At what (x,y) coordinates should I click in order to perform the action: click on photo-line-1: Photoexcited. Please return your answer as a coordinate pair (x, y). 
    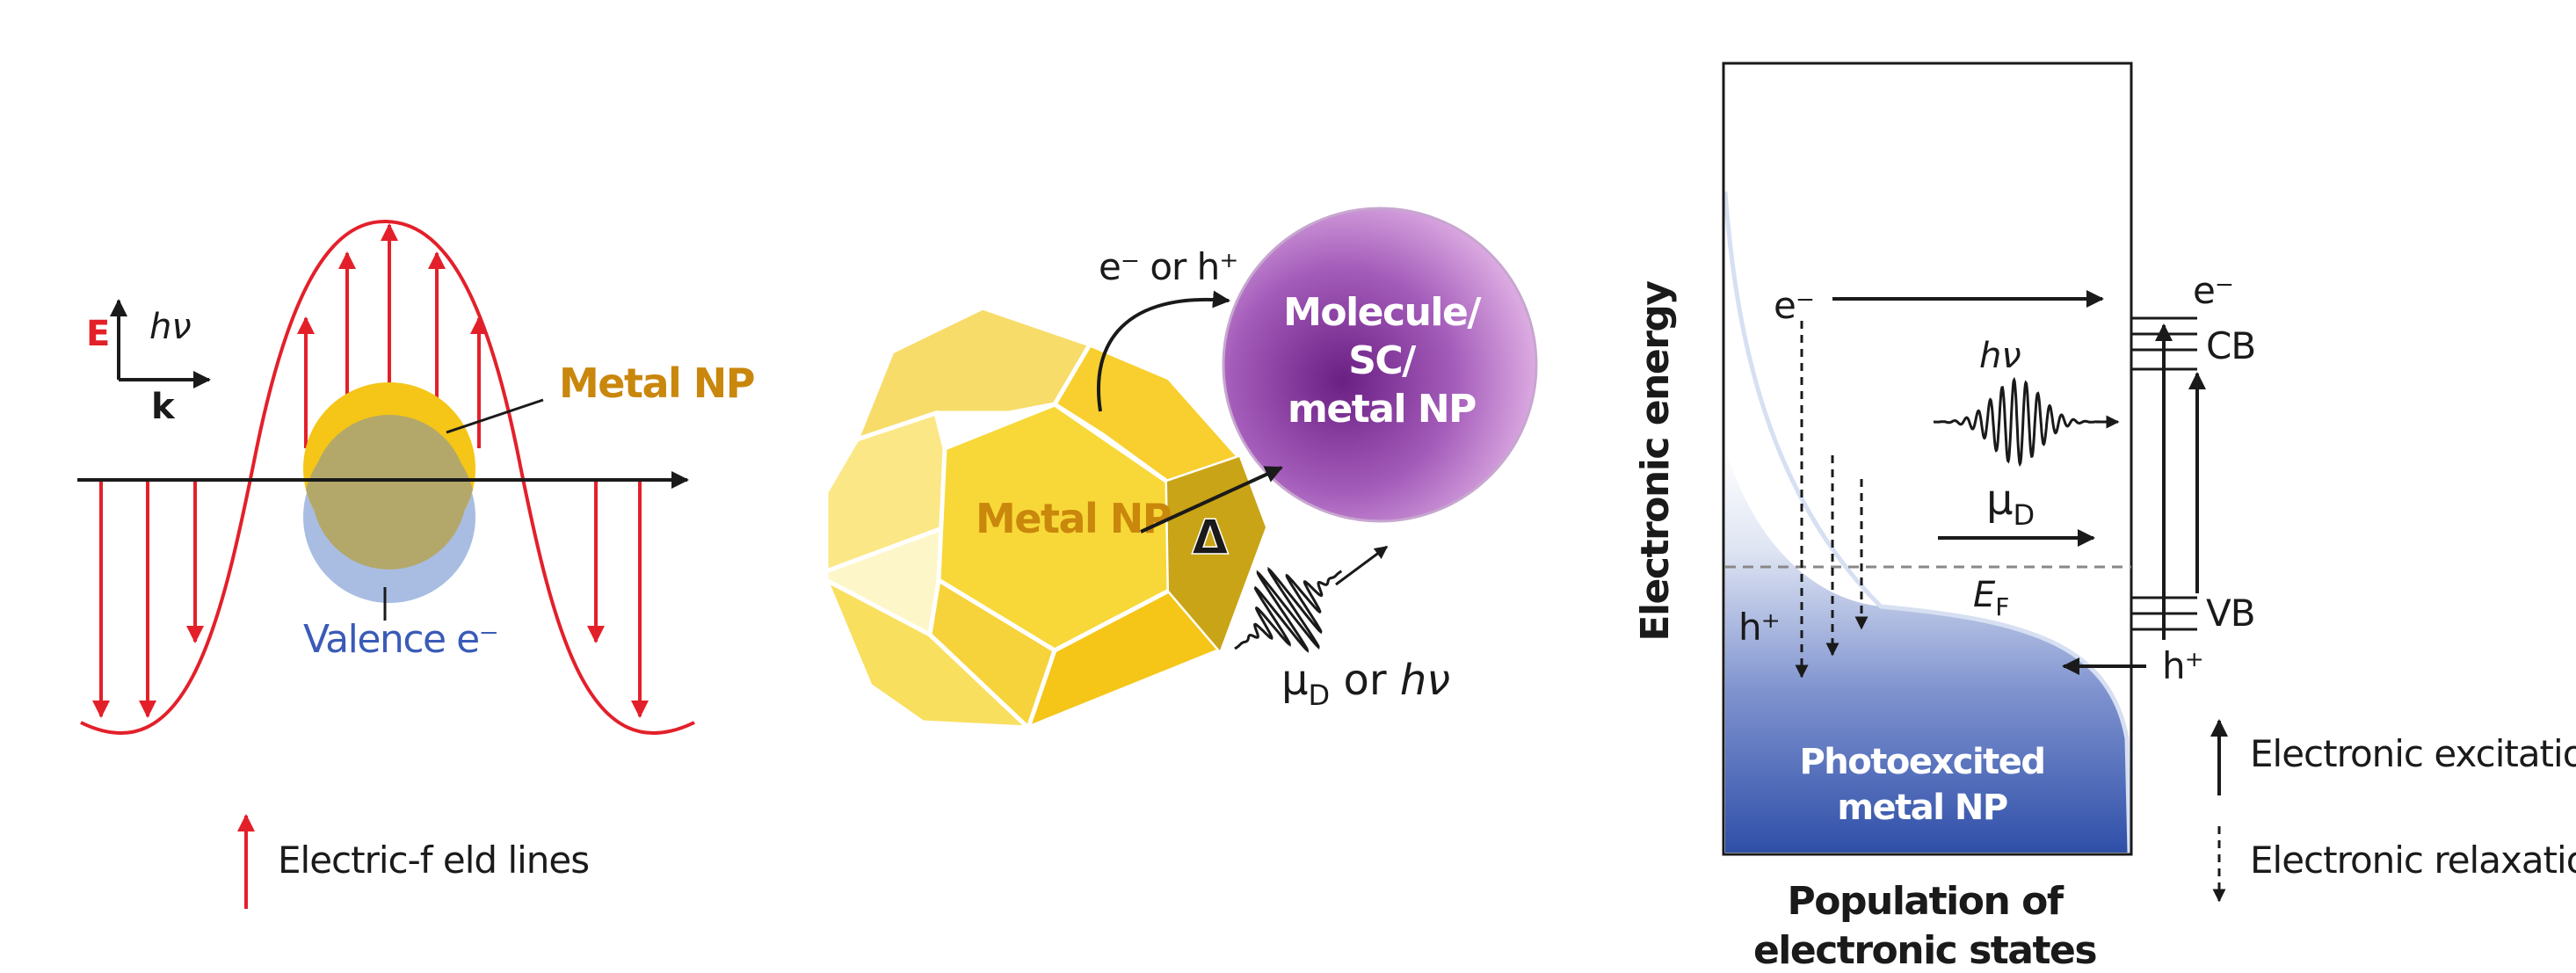
    Looking at the image, I should click on (1921, 762).